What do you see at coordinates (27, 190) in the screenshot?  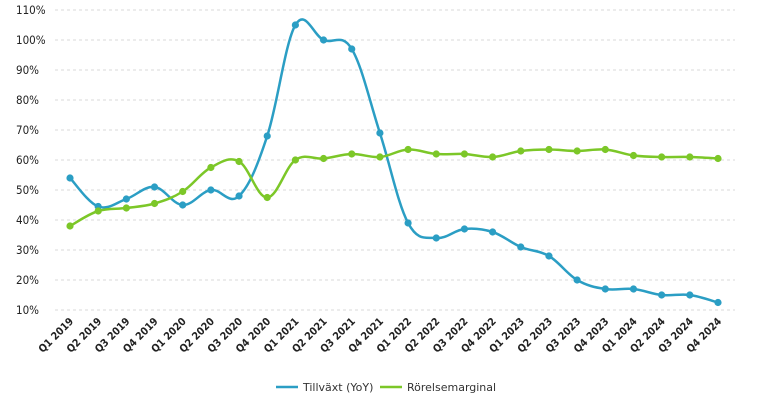 I see `y-tick-label: 50%` at bounding box center [27, 190].